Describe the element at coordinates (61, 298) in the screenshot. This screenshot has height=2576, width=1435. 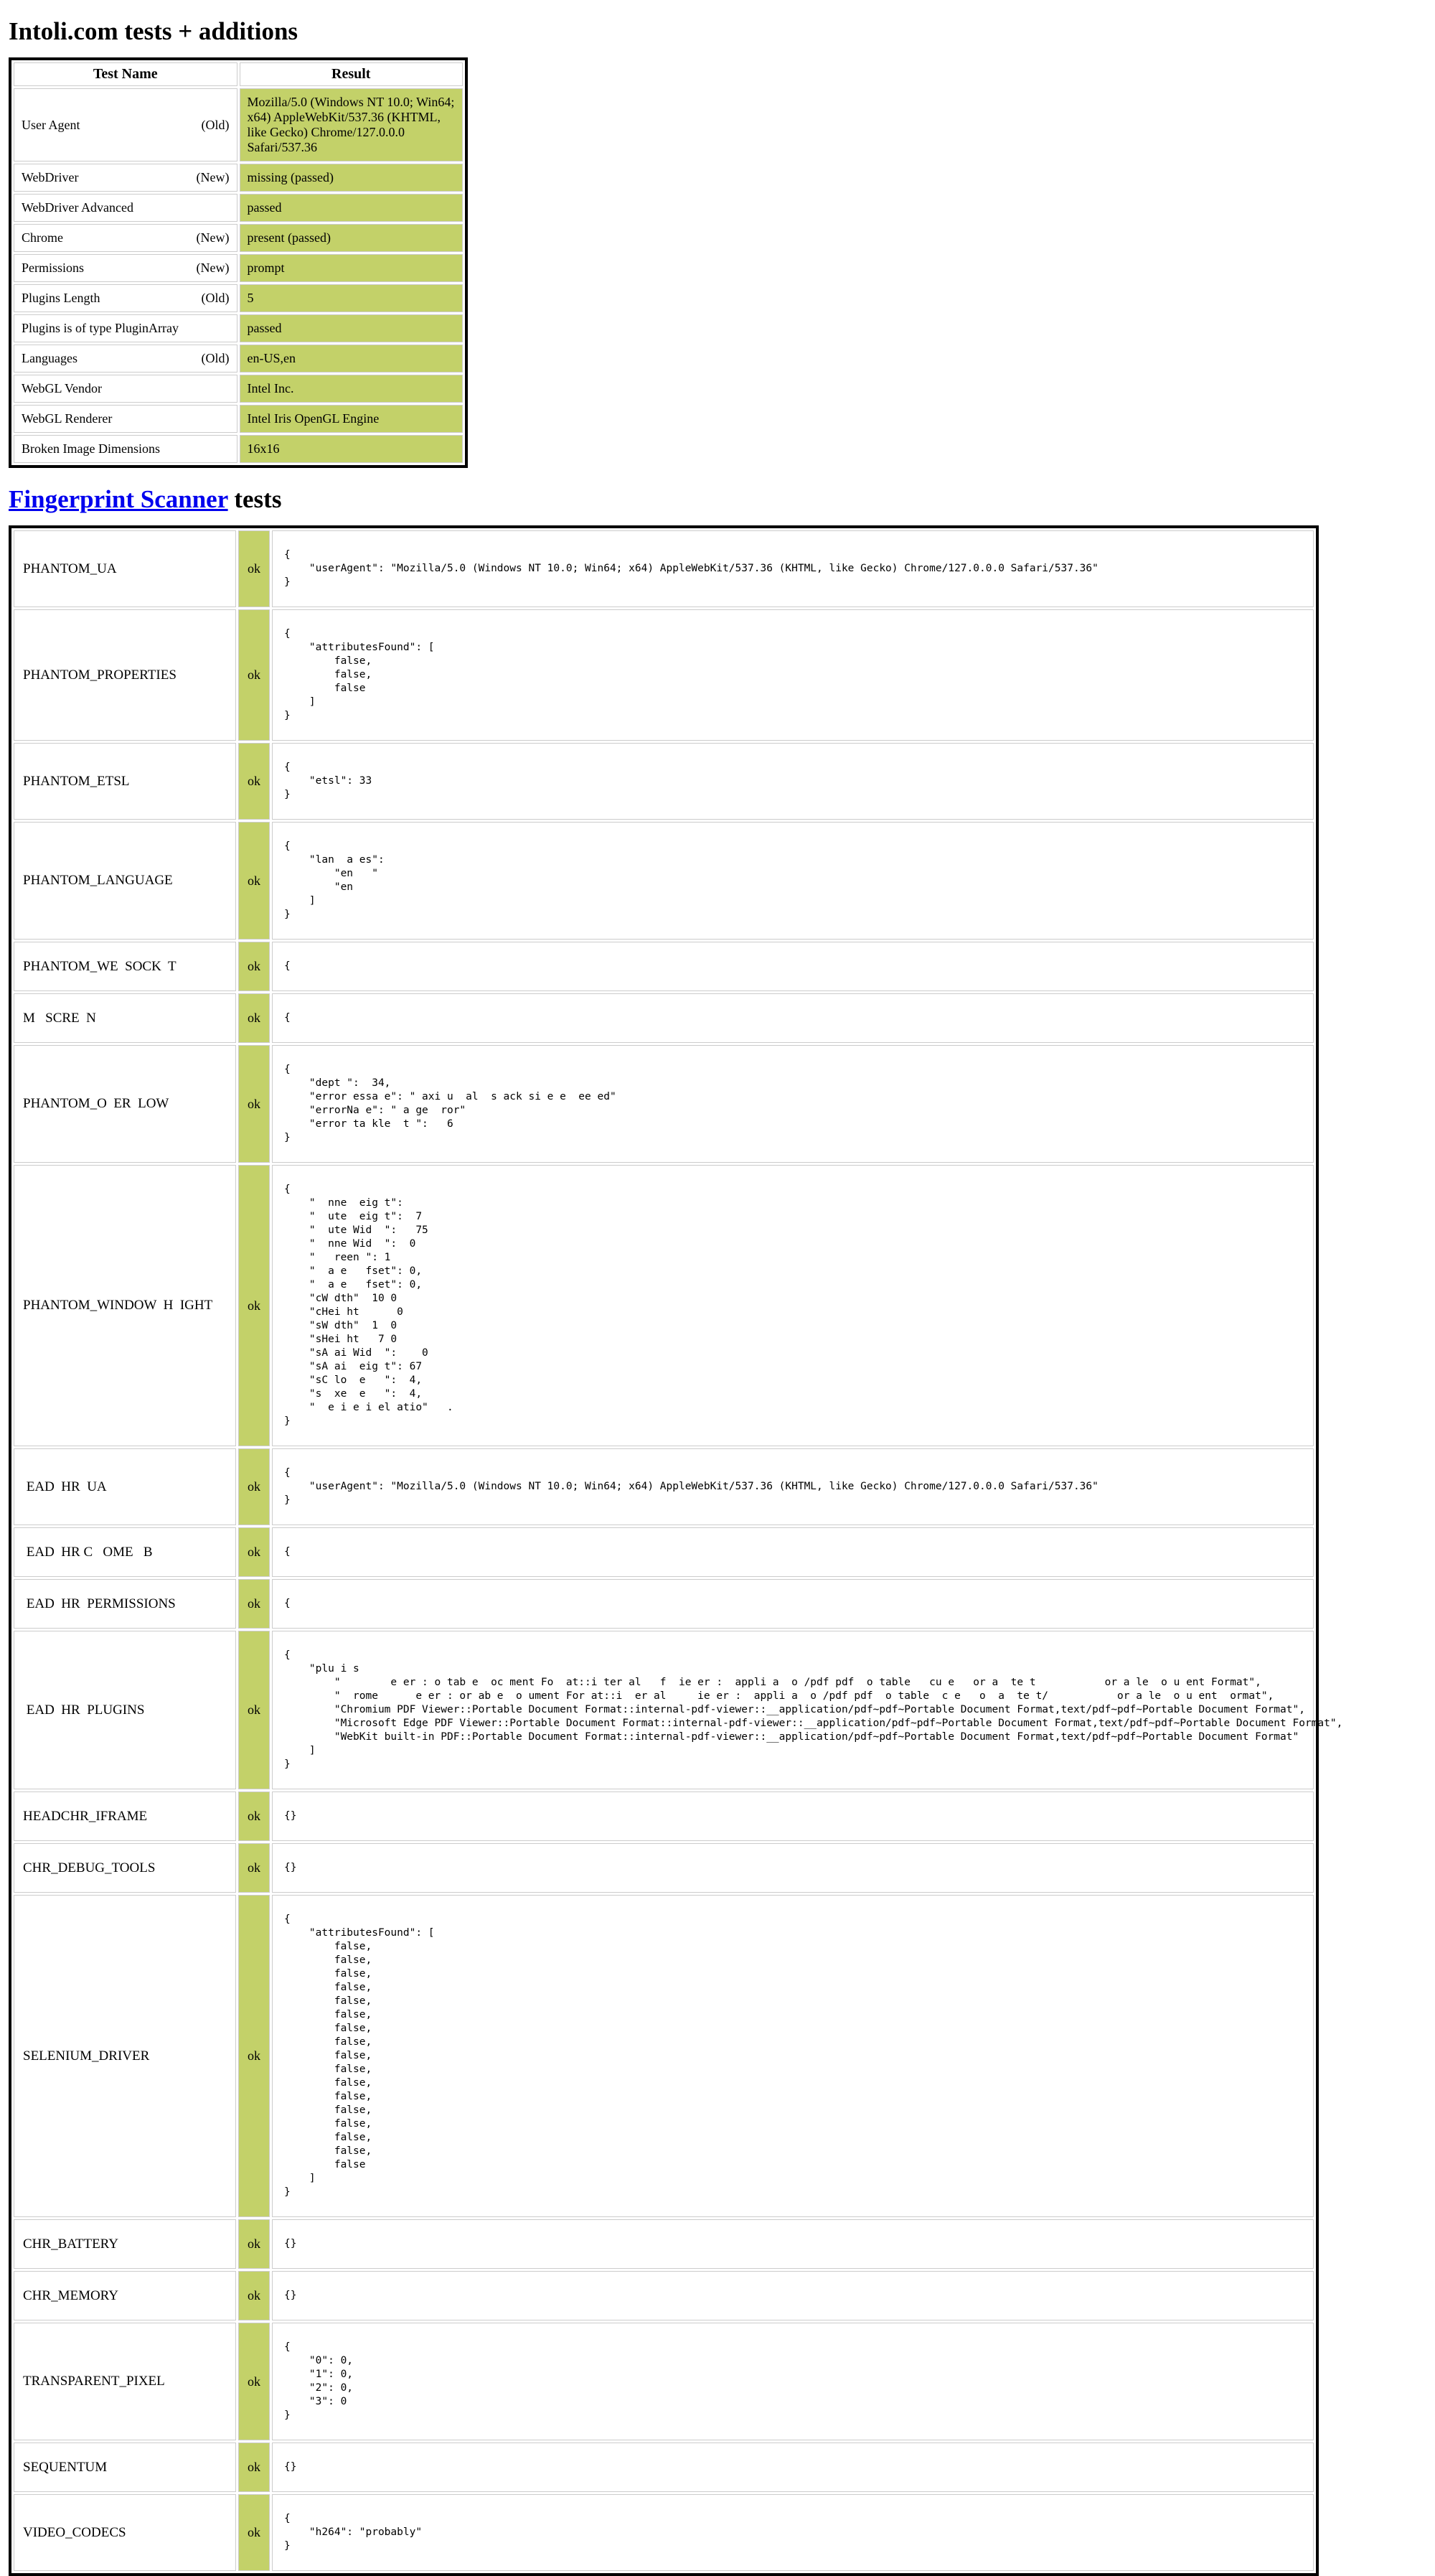
I see `test-name: Plugins Length` at that location.